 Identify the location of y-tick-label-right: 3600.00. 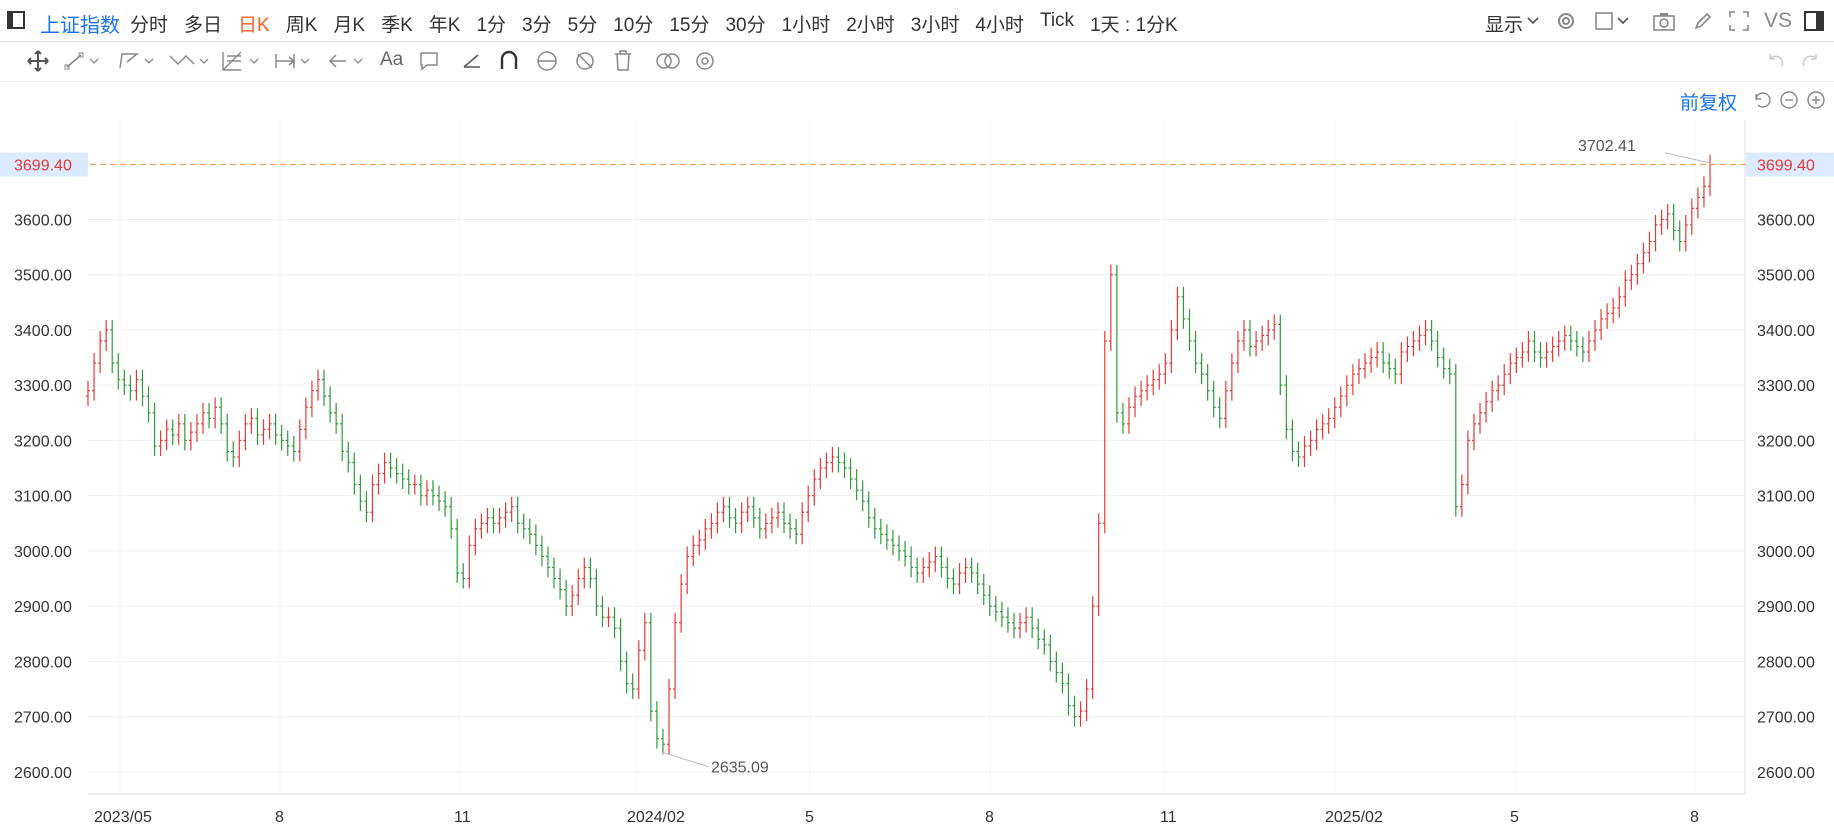
(1786, 220).